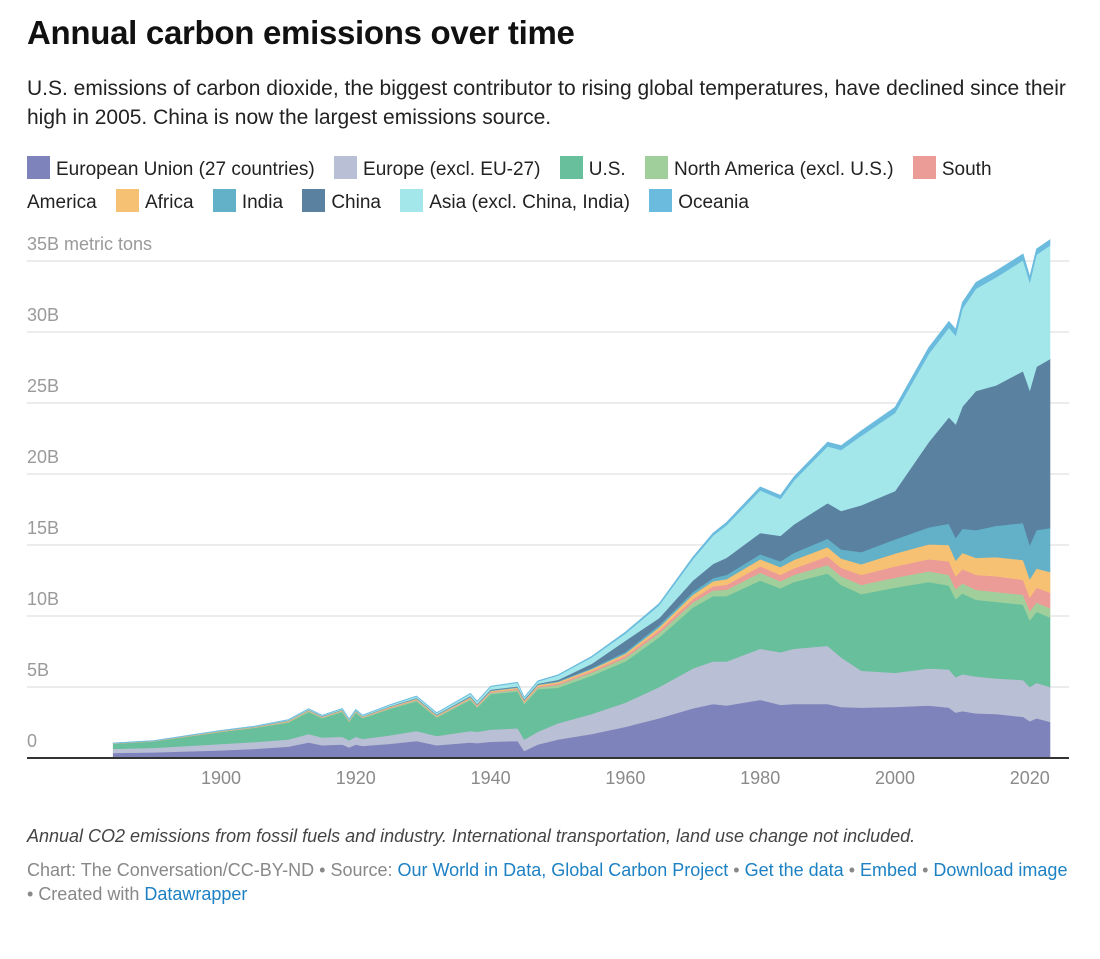 The height and width of the screenshot is (959, 1100). Describe the element at coordinates (1000, 870) in the screenshot. I see `download-image-link: Download image` at that location.